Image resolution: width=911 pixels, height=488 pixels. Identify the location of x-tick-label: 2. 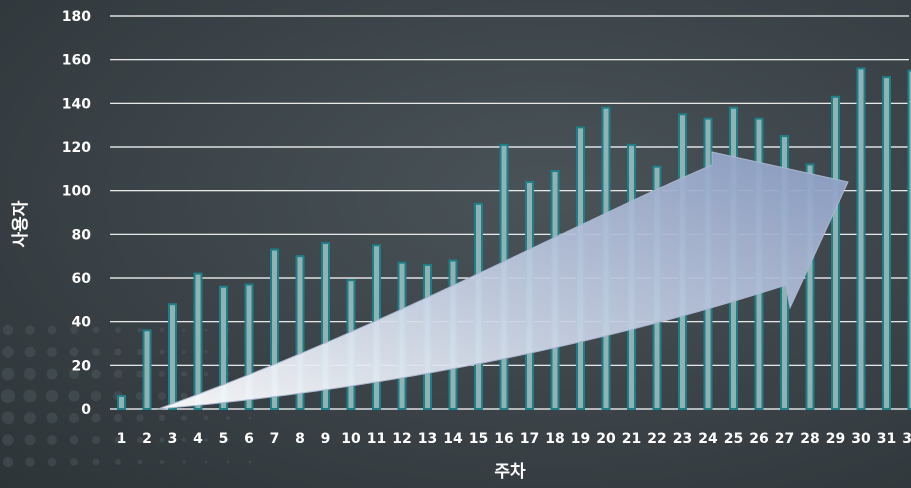
(147, 439).